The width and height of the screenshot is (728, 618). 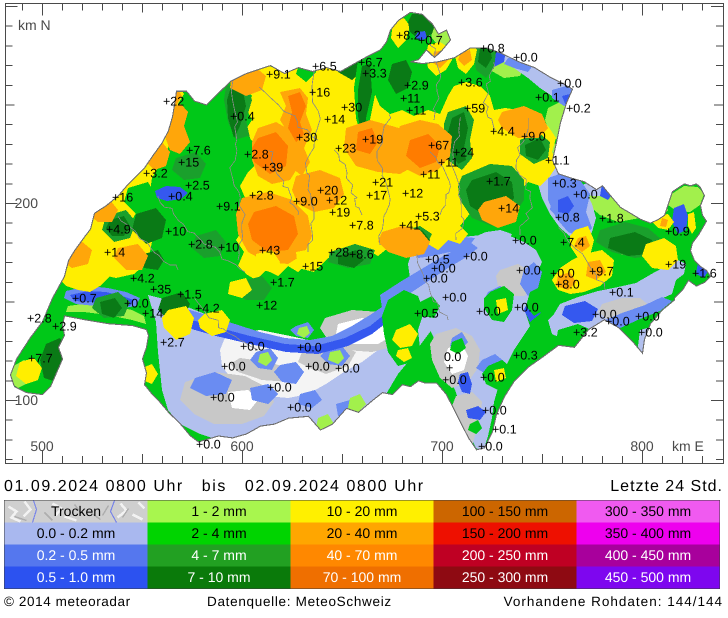 What do you see at coordinates (374, 74) in the screenshot?
I see `svg-text: +3.3` at bounding box center [374, 74].